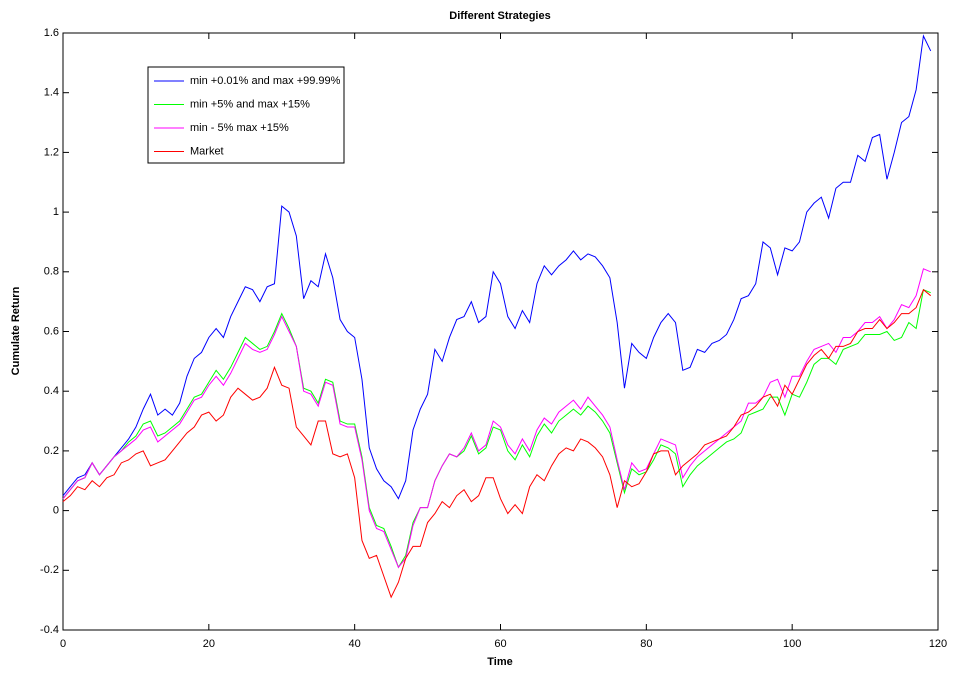 The width and height of the screenshot is (954, 675). What do you see at coordinates (250, 104) in the screenshot?
I see `legend-label: min +5% and max +15%` at bounding box center [250, 104].